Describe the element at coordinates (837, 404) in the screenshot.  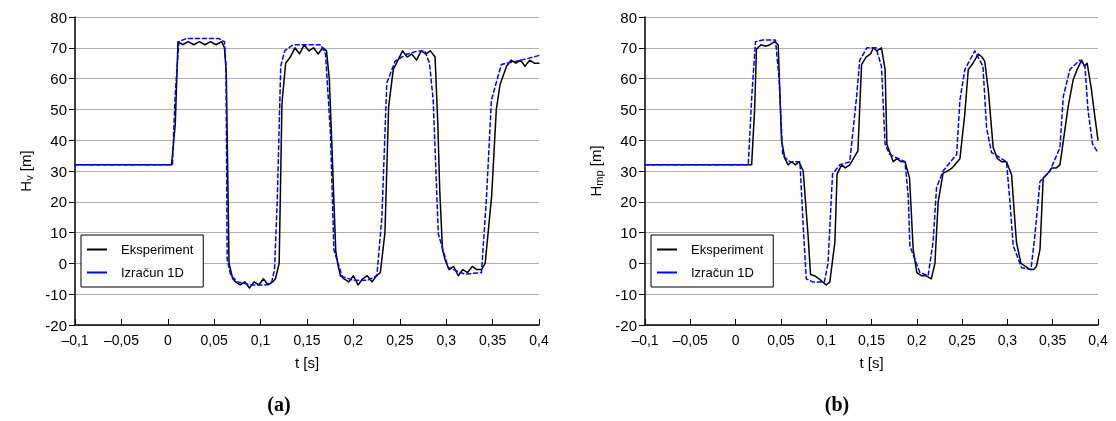
I see `text: (b)` at that location.